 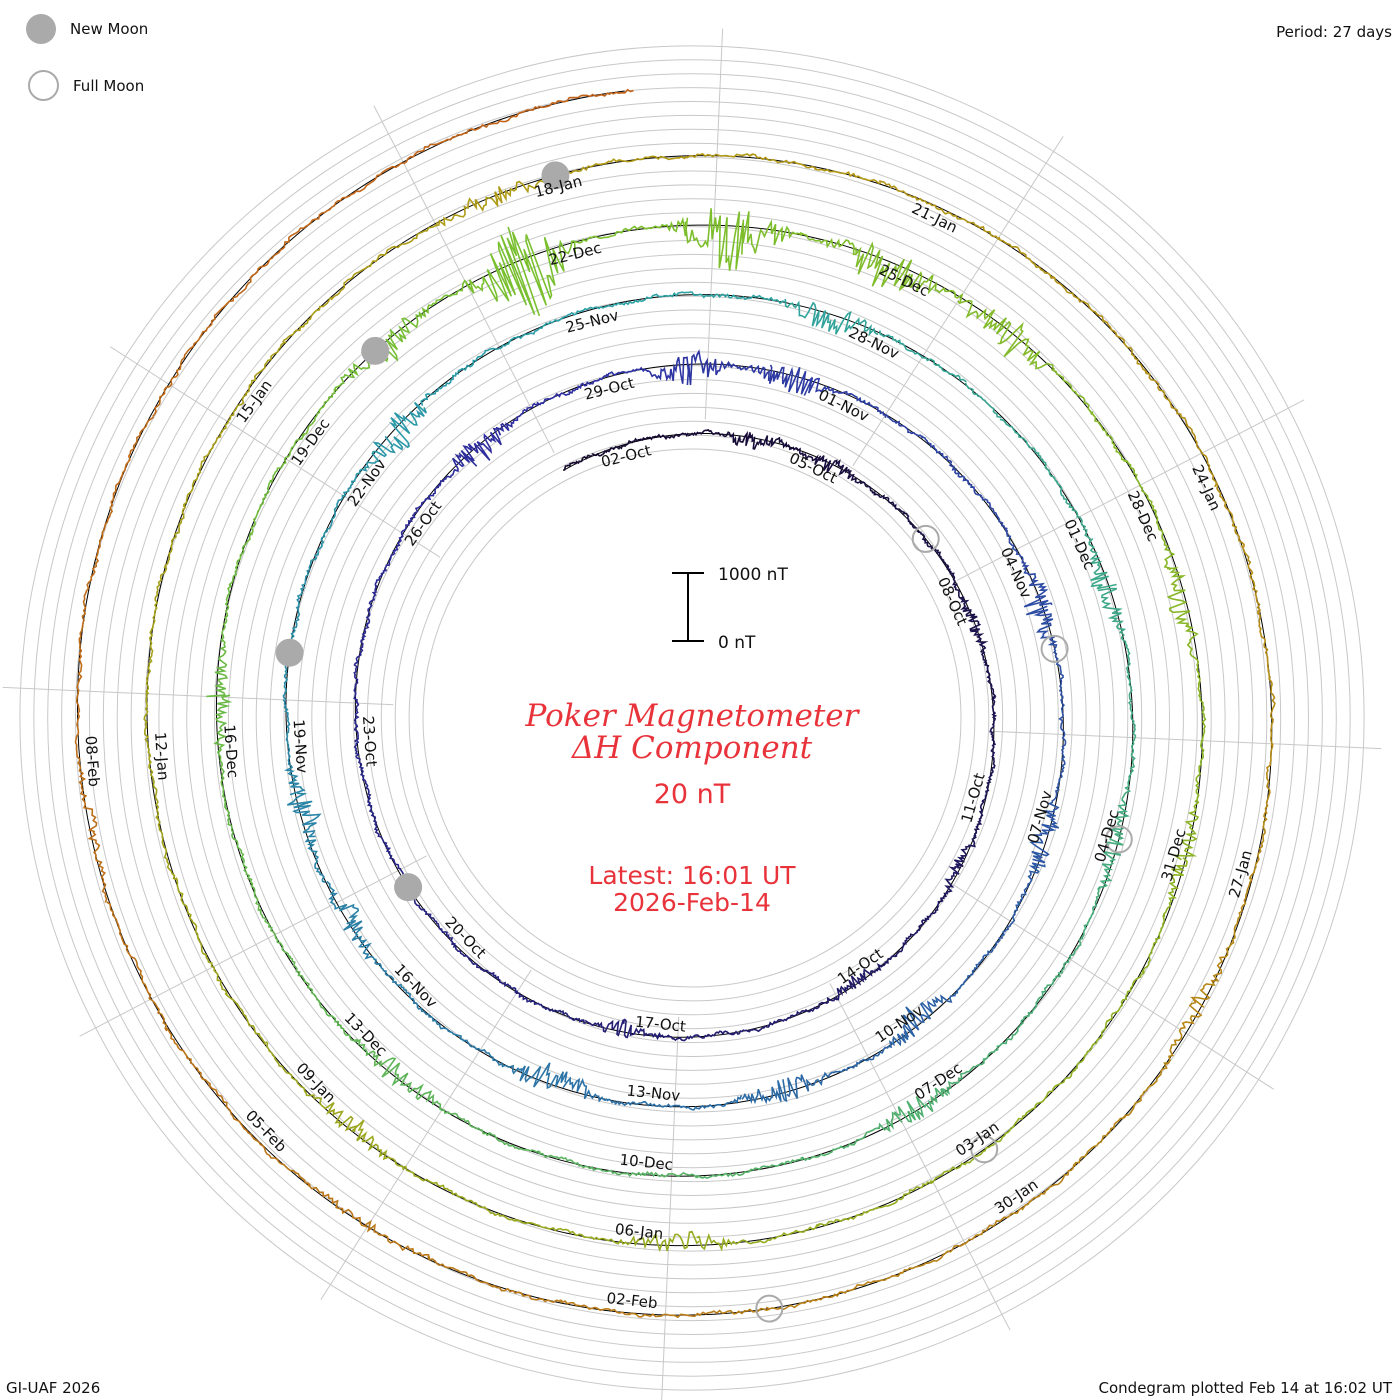 What do you see at coordinates (87, 29) in the screenshot?
I see `legend-new-moon: New Moon` at bounding box center [87, 29].